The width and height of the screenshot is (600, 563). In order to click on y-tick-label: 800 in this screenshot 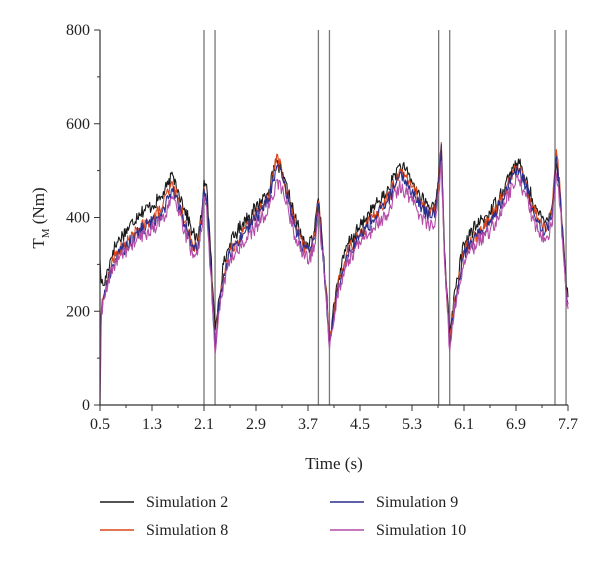, I will do `click(78, 30)`.